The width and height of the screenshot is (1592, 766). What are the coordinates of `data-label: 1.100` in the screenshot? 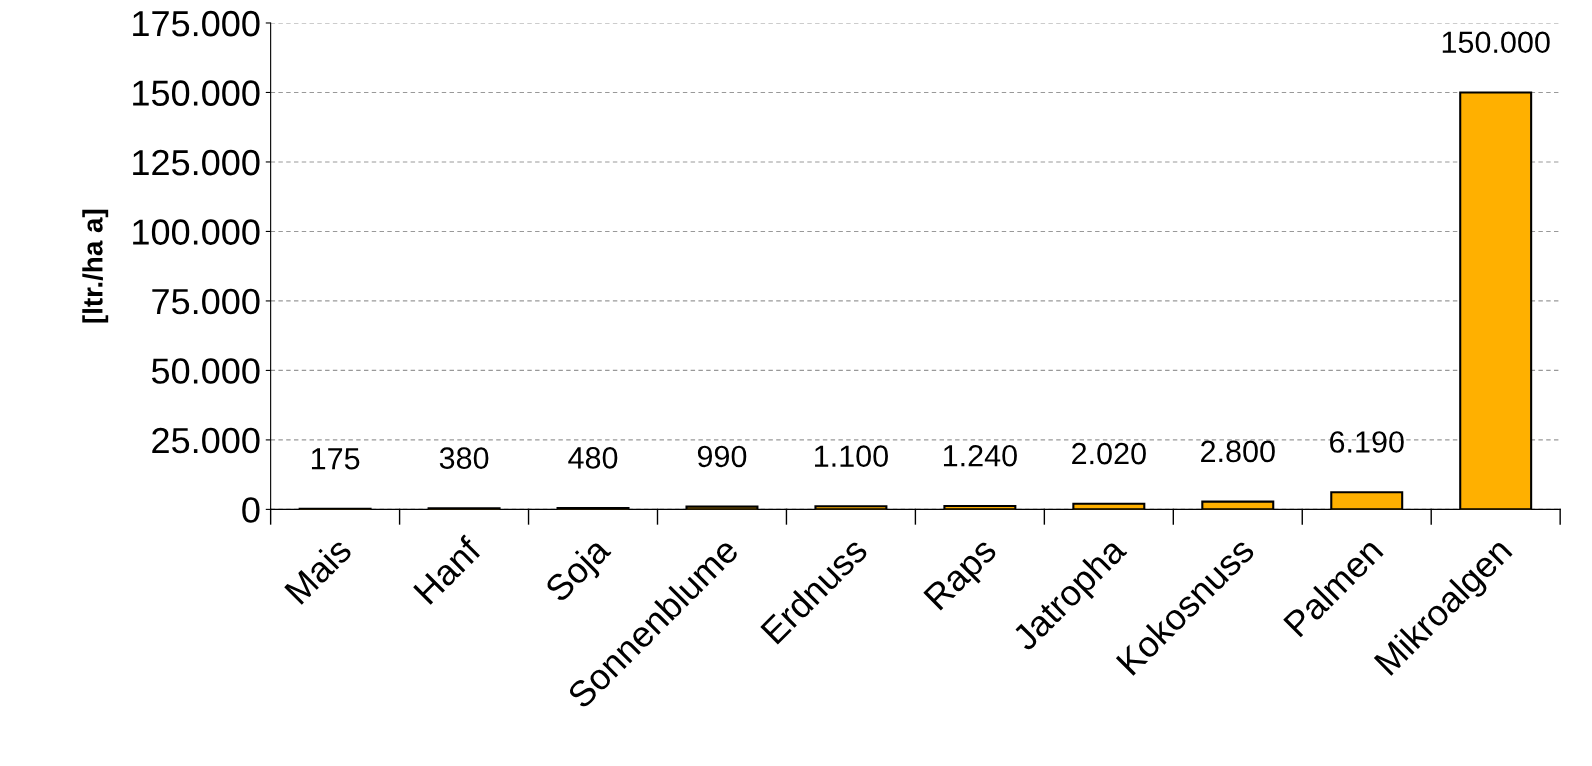 It's located at (851, 456).